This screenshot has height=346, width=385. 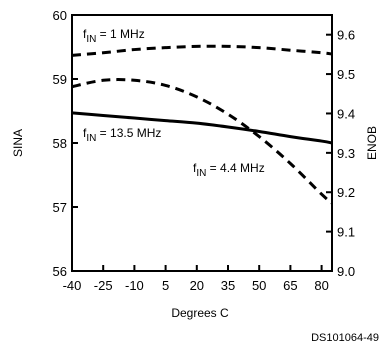 I want to click on y2-tick-label: 9.0, so click(x=346, y=271).